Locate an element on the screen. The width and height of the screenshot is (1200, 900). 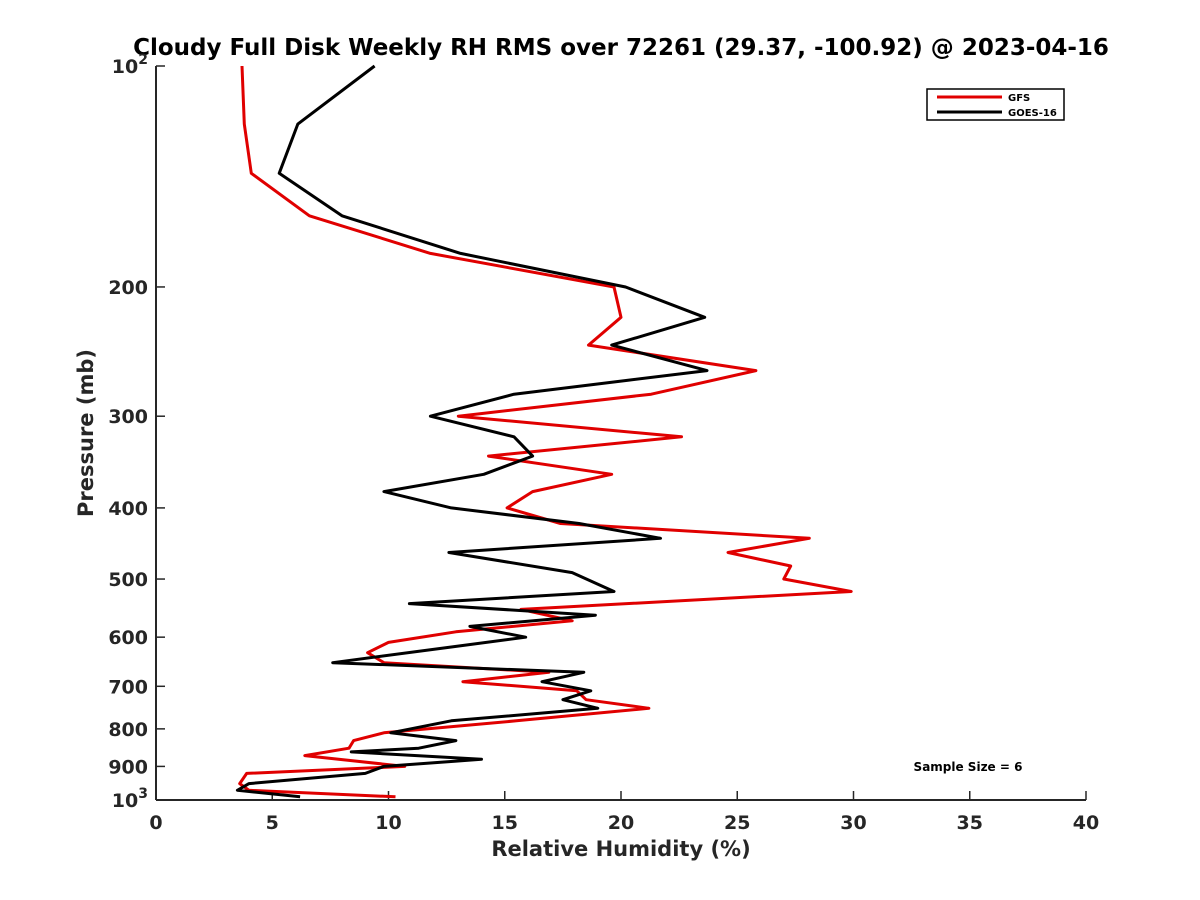
x-tick-label: 35 is located at coordinates (970, 823).